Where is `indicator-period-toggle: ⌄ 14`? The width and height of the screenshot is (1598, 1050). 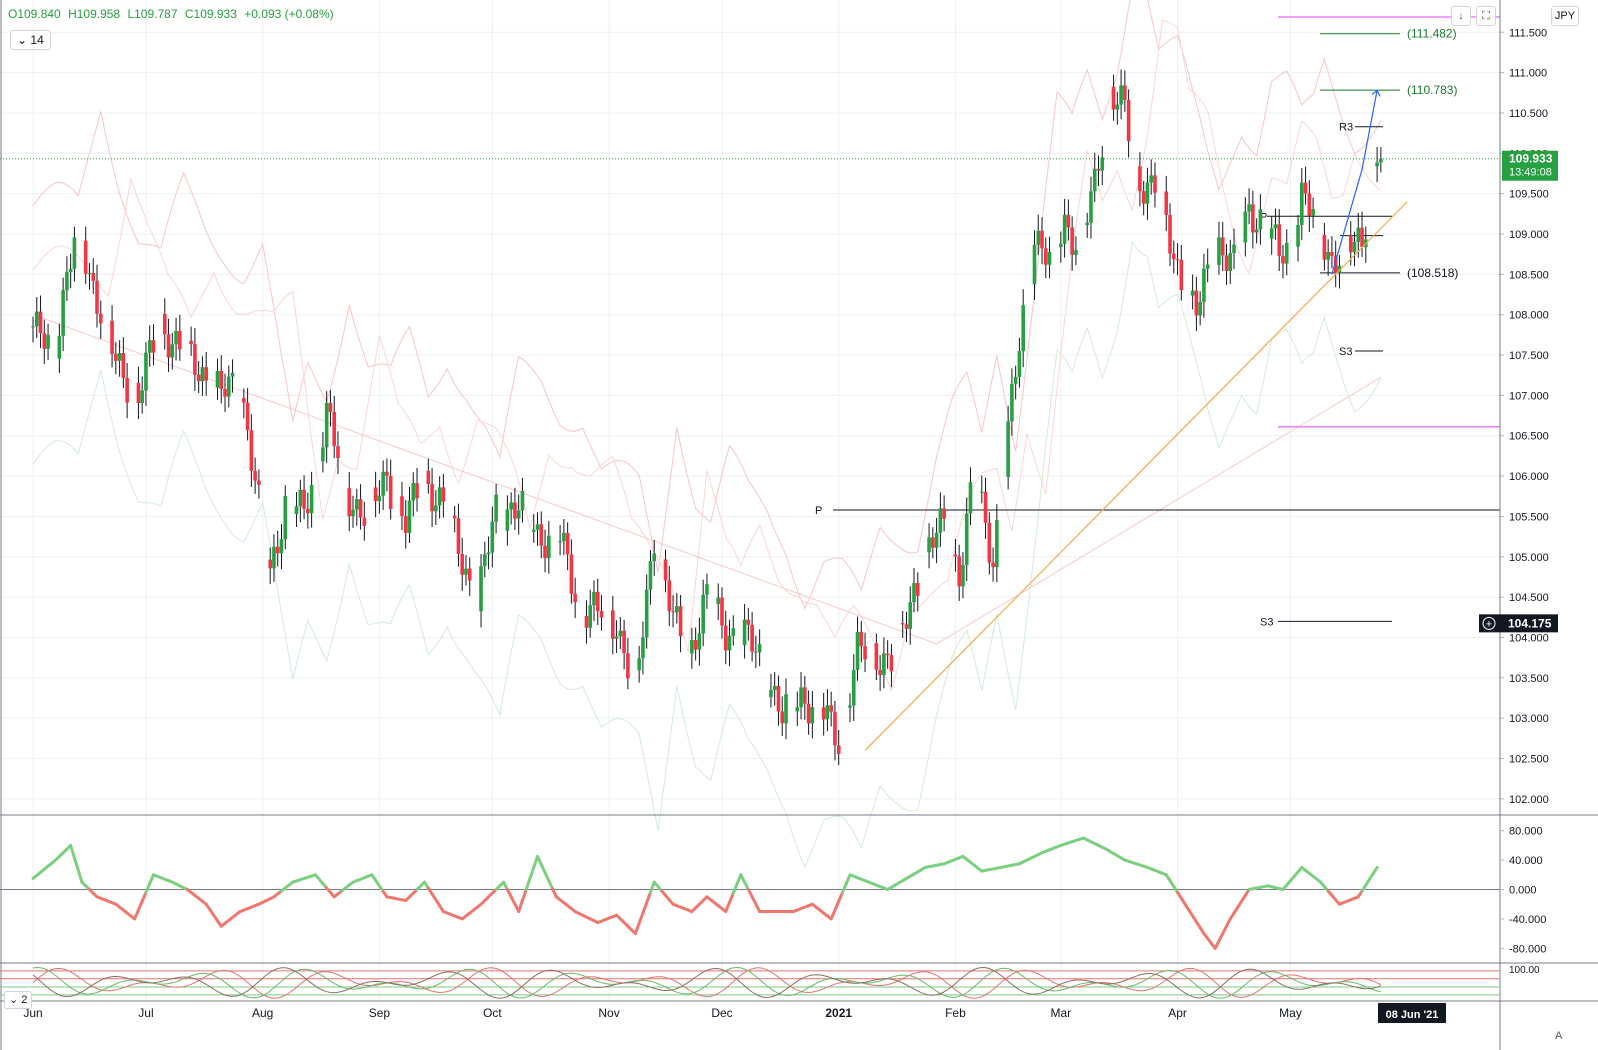
indicator-period-toggle: ⌄ 14 is located at coordinates (30, 40).